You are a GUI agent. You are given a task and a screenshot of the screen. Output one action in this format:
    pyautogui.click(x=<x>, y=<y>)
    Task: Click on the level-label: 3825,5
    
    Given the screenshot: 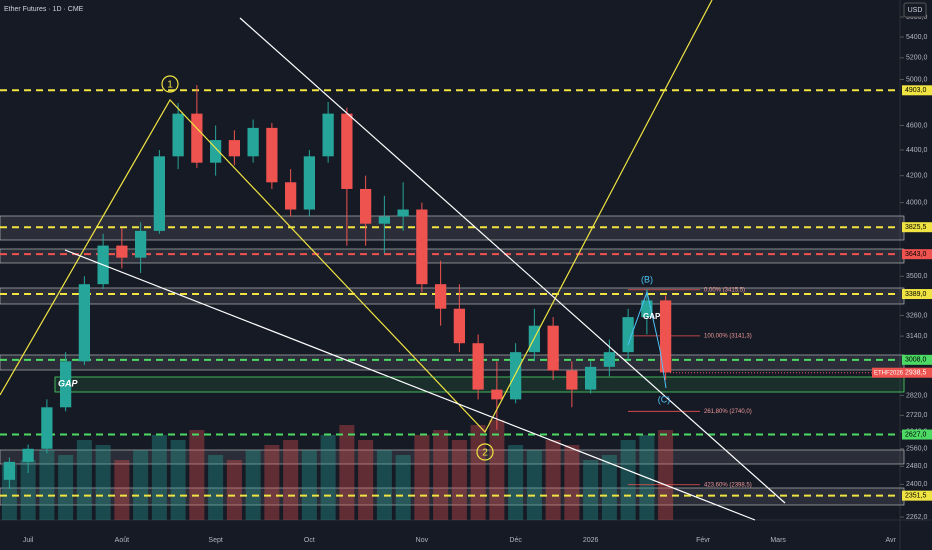 What is the action you would take?
    pyautogui.click(x=916, y=227)
    